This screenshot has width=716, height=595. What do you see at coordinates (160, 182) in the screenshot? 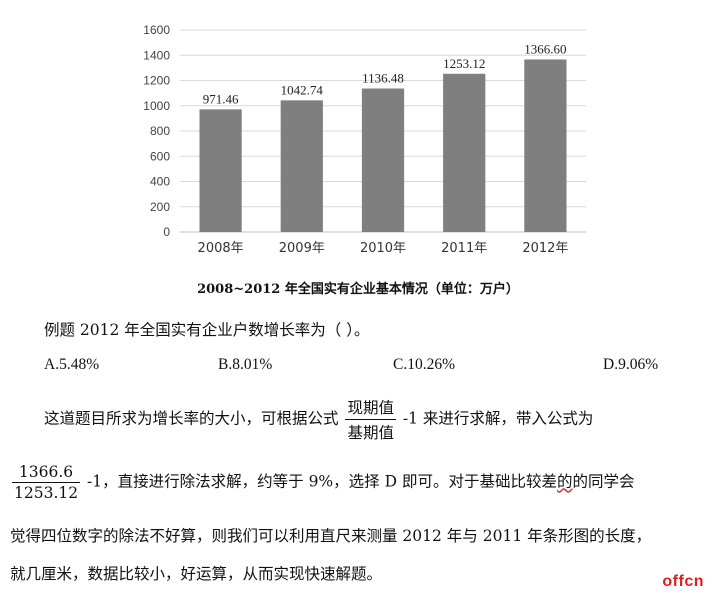
I see `y-tick-label: 400` at bounding box center [160, 182].